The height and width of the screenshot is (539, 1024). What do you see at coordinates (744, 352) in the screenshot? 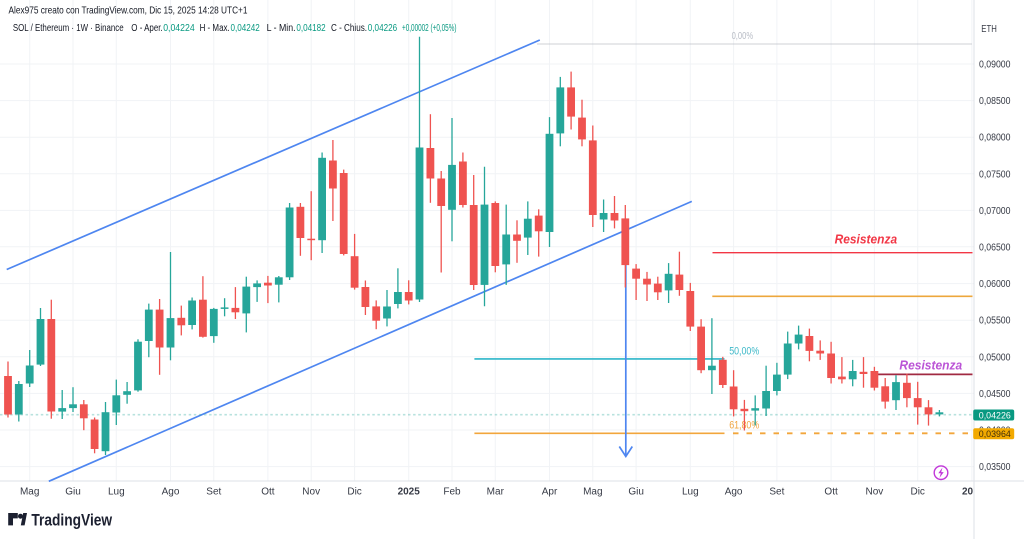
I see `svg-text: 50,00%` at bounding box center [744, 352].